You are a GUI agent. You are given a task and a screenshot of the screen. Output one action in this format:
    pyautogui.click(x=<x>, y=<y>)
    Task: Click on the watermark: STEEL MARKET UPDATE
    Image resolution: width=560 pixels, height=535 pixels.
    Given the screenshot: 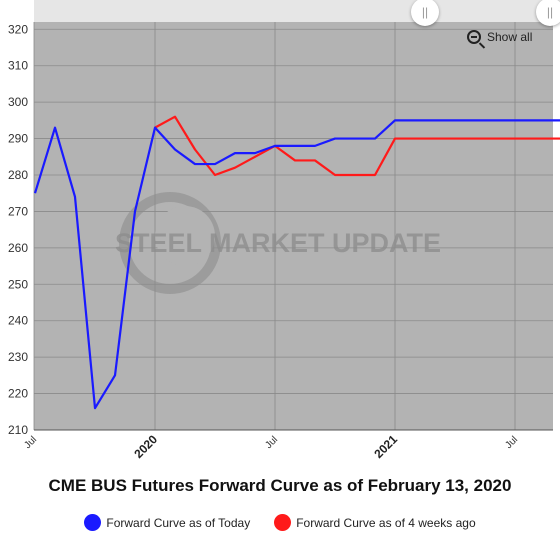 What is the action you would take?
    pyautogui.click(x=278, y=243)
    